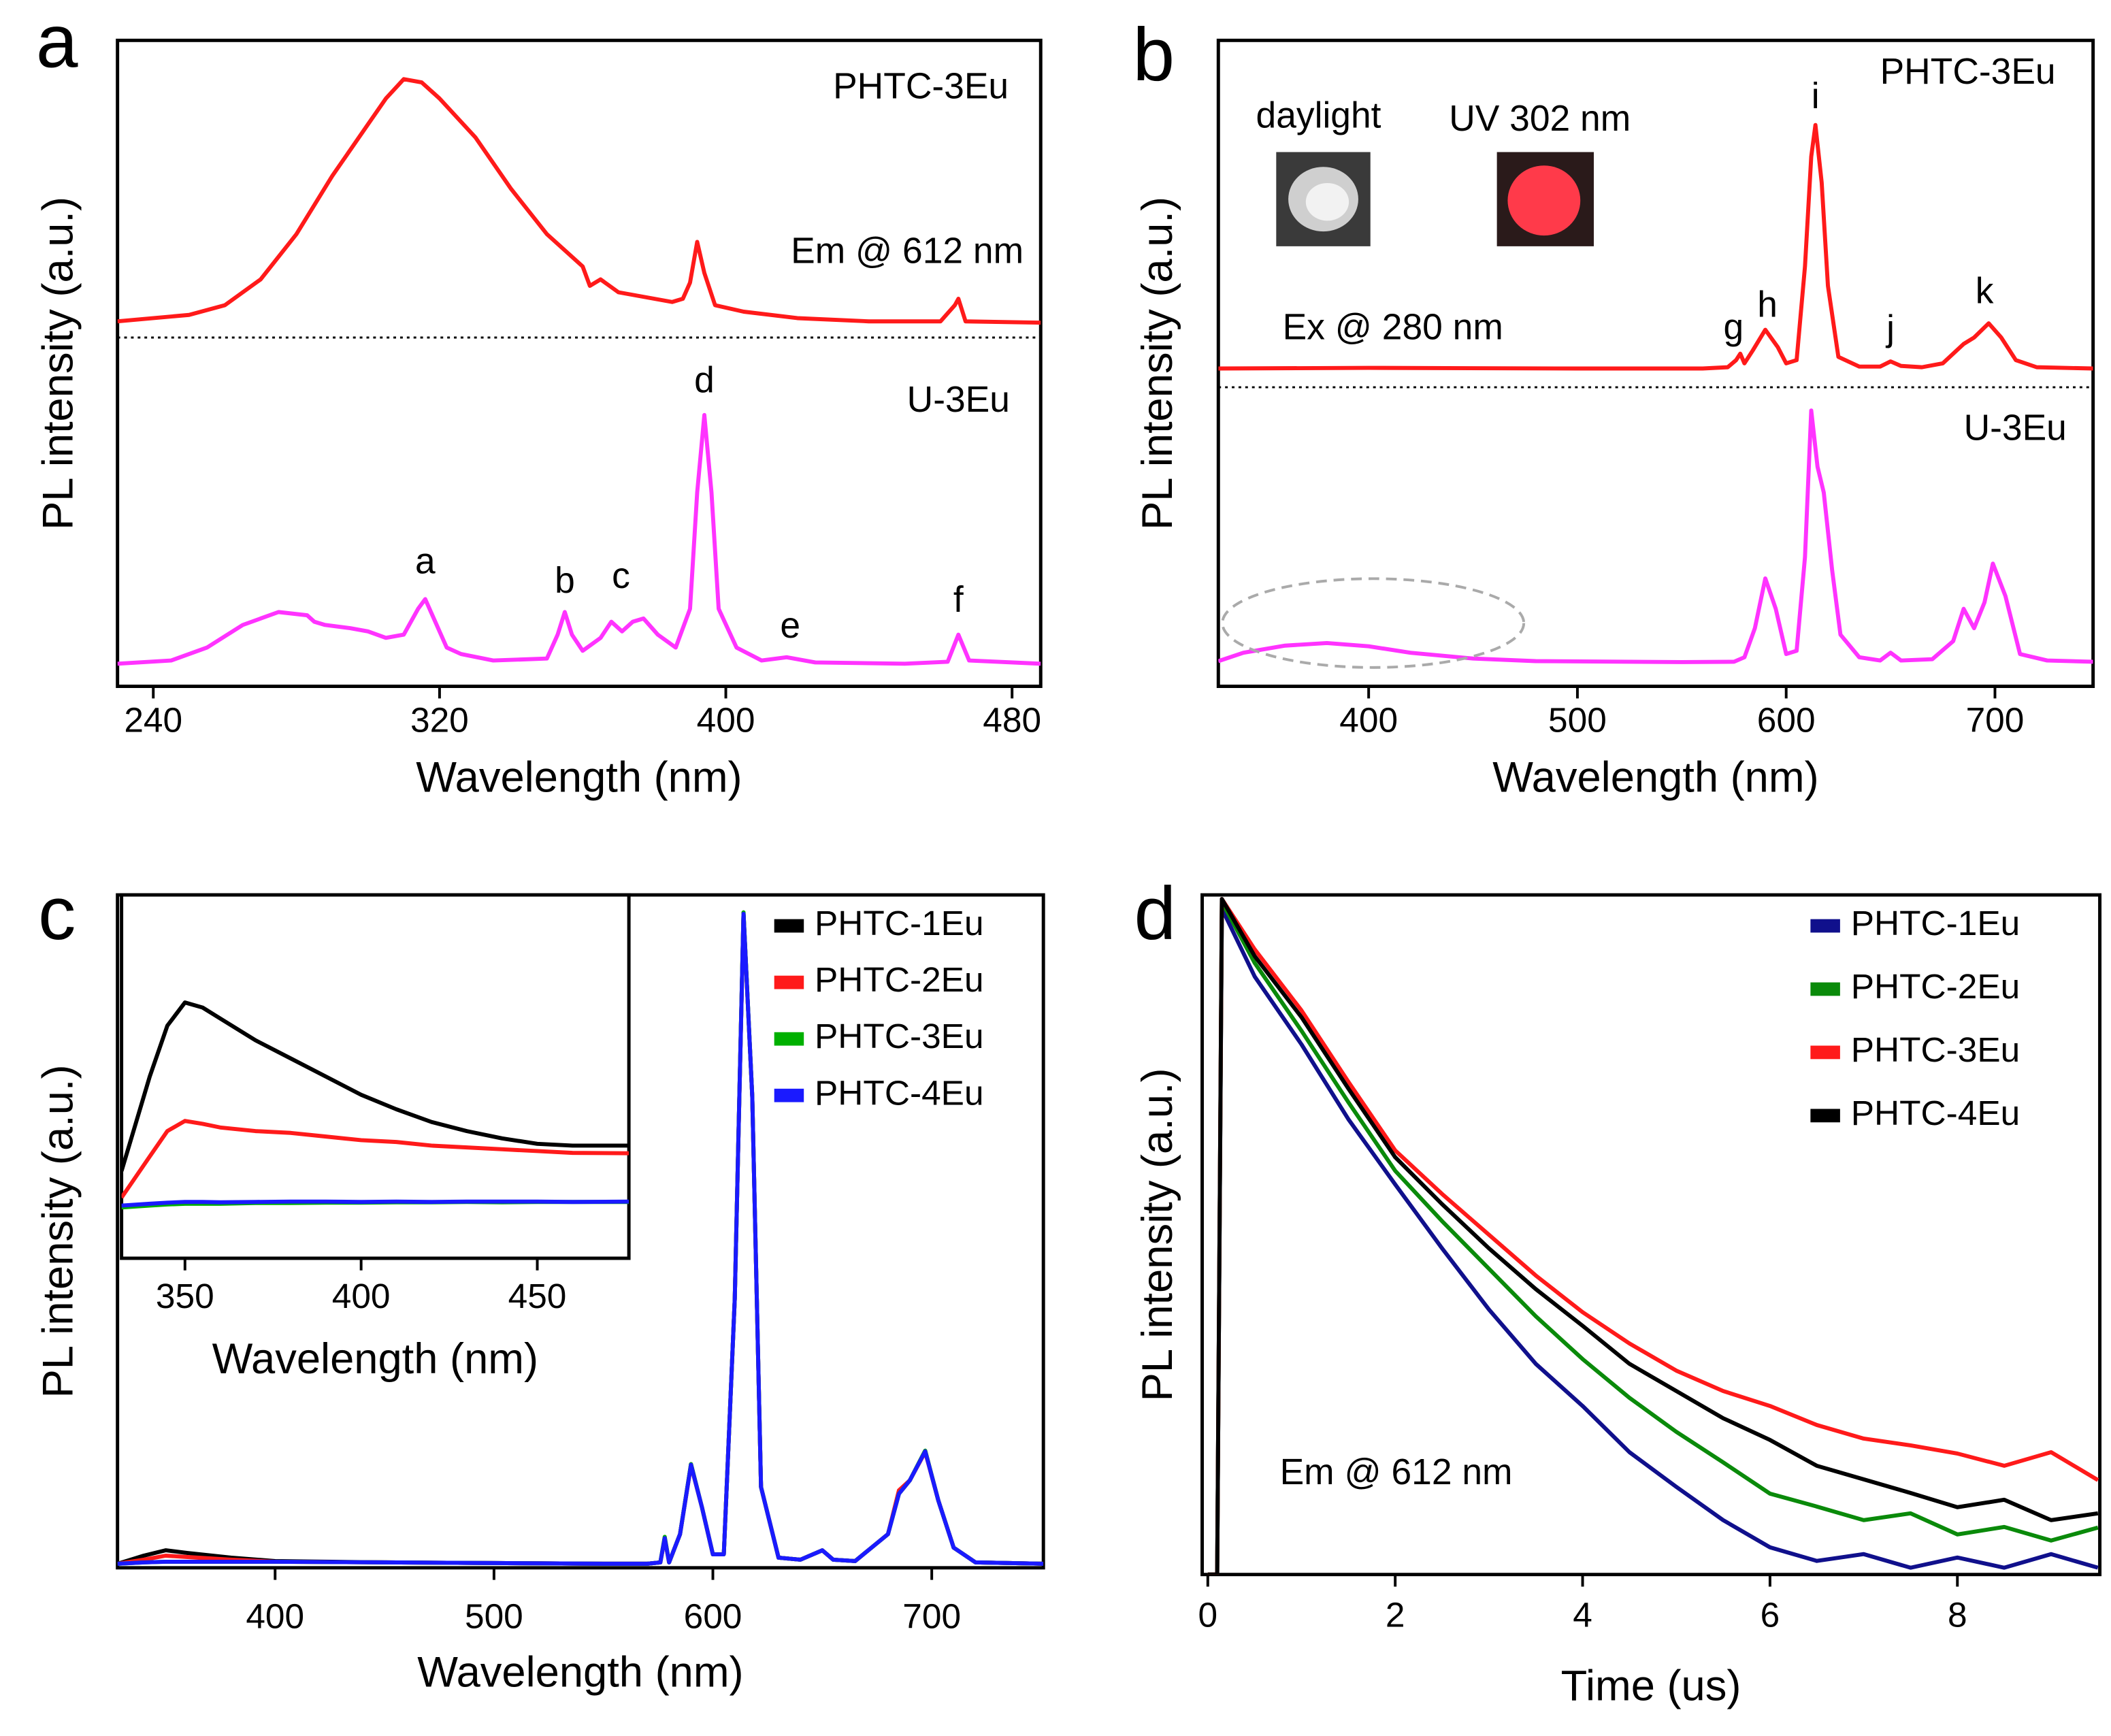 The width and height of the screenshot is (2111, 1736). Describe the element at coordinates (1012, 720) in the screenshot. I see `x-tick-label: 480` at that location.